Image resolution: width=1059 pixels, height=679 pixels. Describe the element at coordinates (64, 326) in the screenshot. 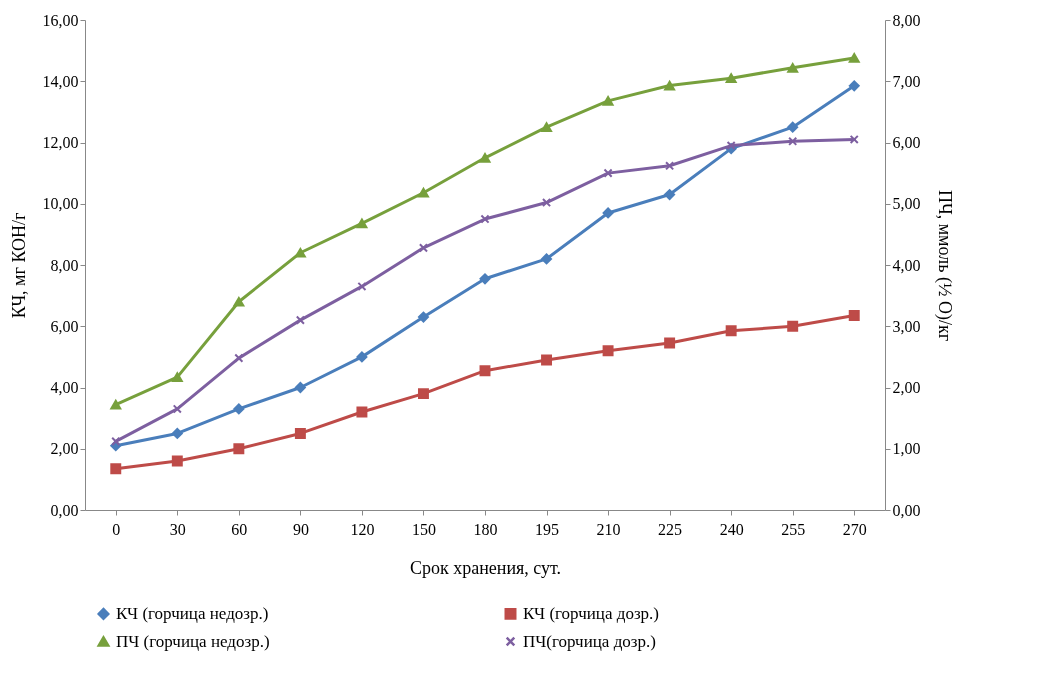

I see `y-tick-label: 6,00` at that location.